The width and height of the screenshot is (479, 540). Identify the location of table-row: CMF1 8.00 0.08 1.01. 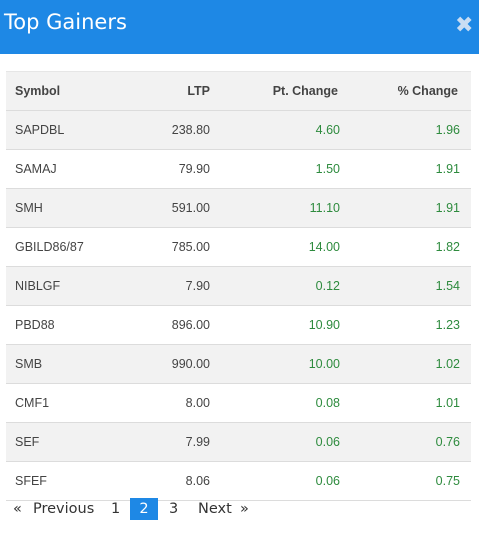
(238, 403).